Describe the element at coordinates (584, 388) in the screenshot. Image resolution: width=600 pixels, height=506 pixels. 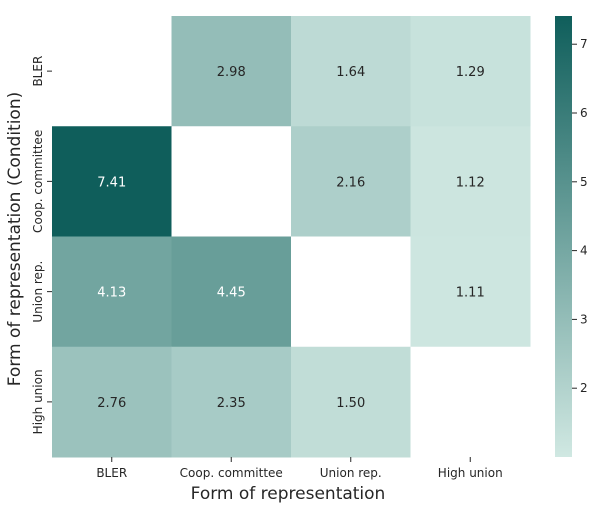
I see `colorbar-tick-label: 2` at that location.